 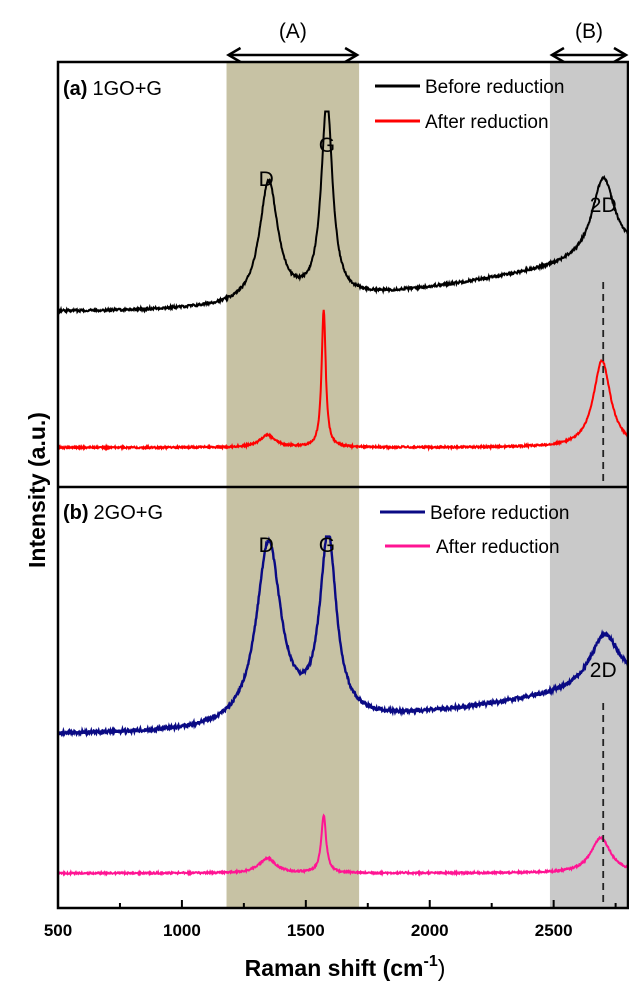 What do you see at coordinates (75, 89) in the screenshot?
I see `panel-a-letter: (a)` at bounding box center [75, 89].